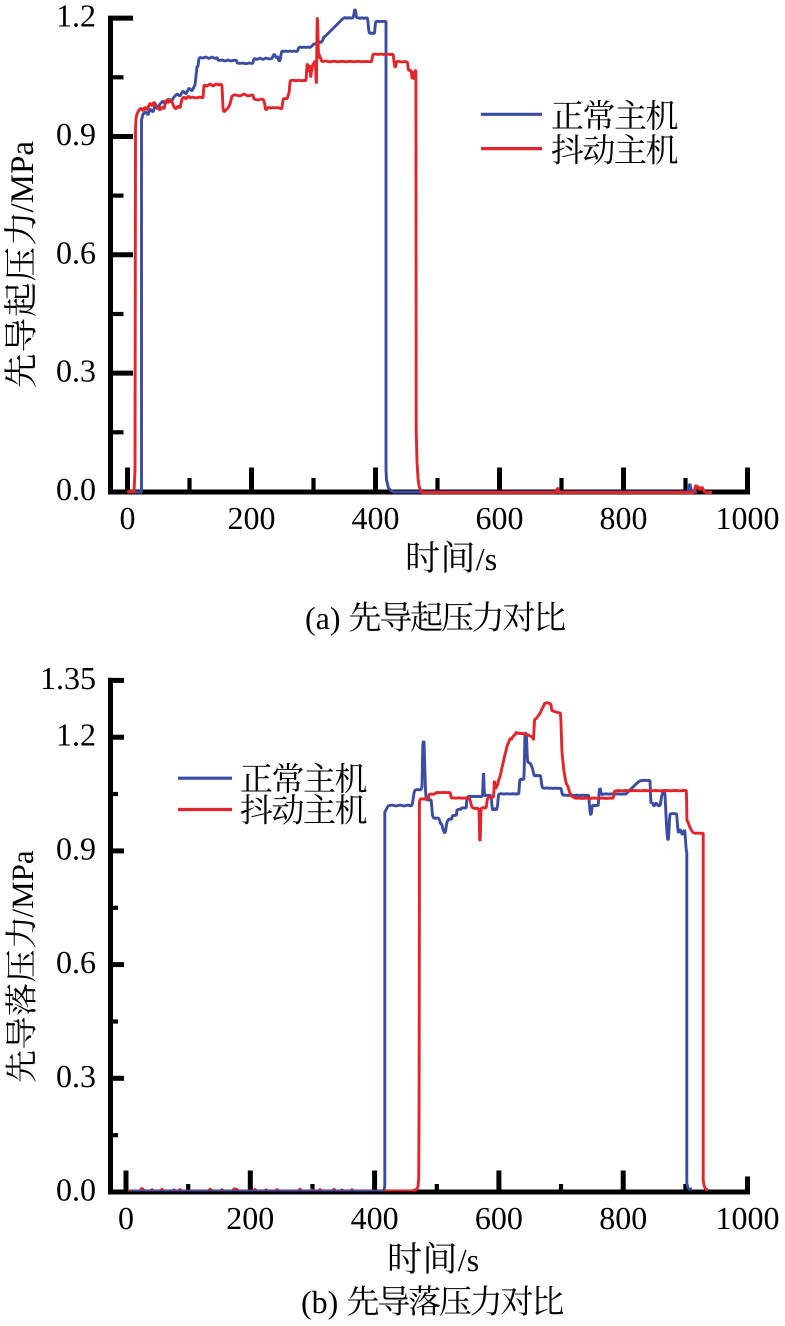 This screenshot has height=1326, width=785. Describe the element at coordinates (326, 618) in the screenshot. I see `svg-text: (a)` at that location.